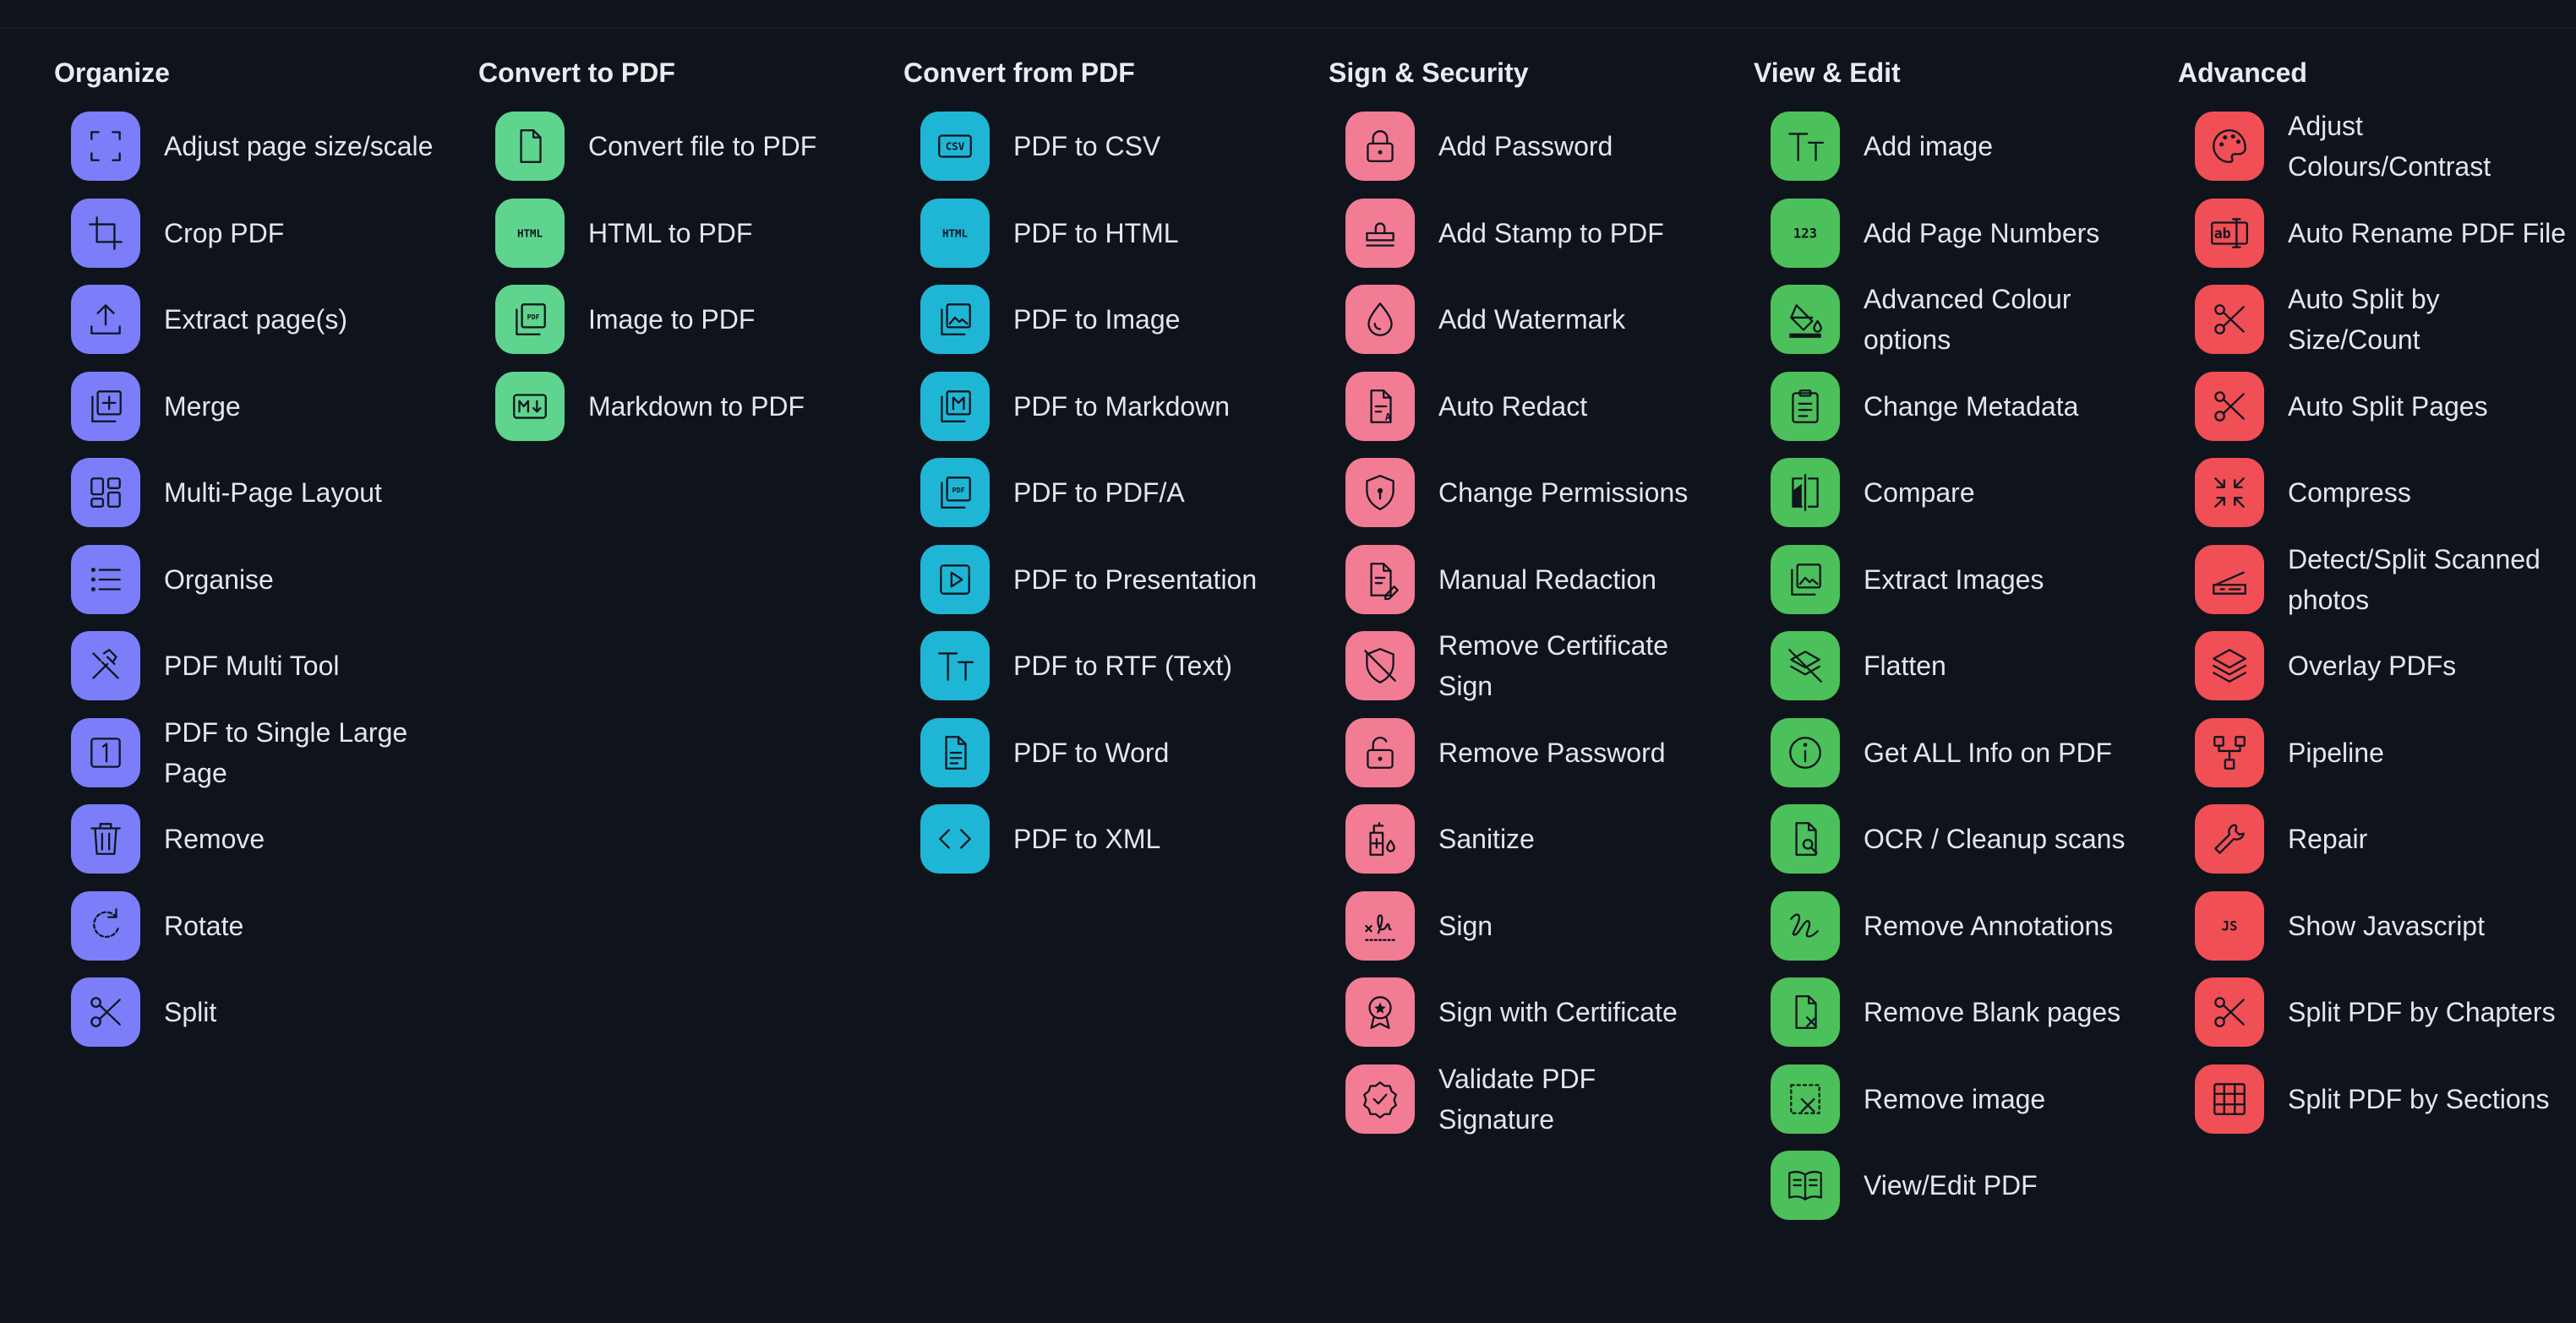 The image size is (2576, 1323). I want to click on tool-label: Add image, so click(1928, 146).